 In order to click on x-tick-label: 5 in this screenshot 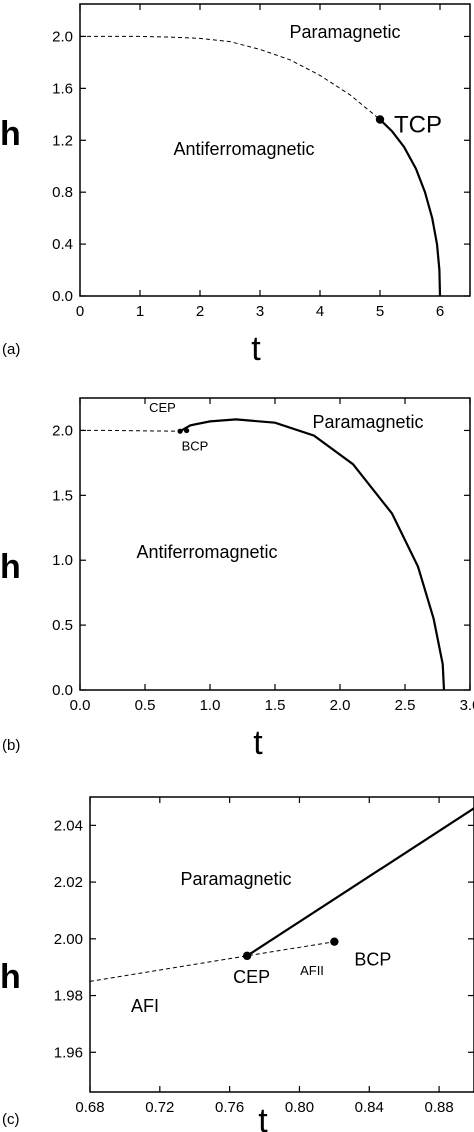, I will do `click(380, 311)`.